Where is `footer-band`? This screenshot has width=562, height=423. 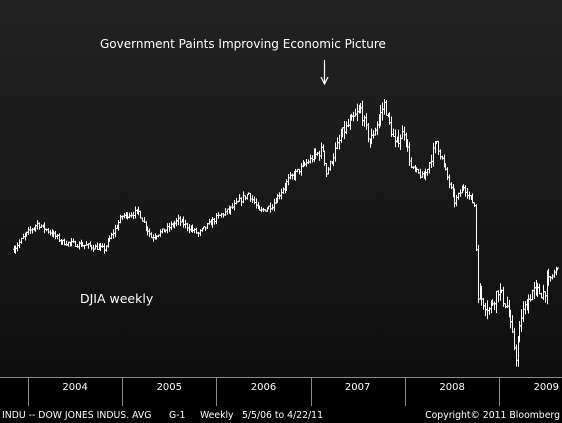 footer-band is located at coordinates (281, 414).